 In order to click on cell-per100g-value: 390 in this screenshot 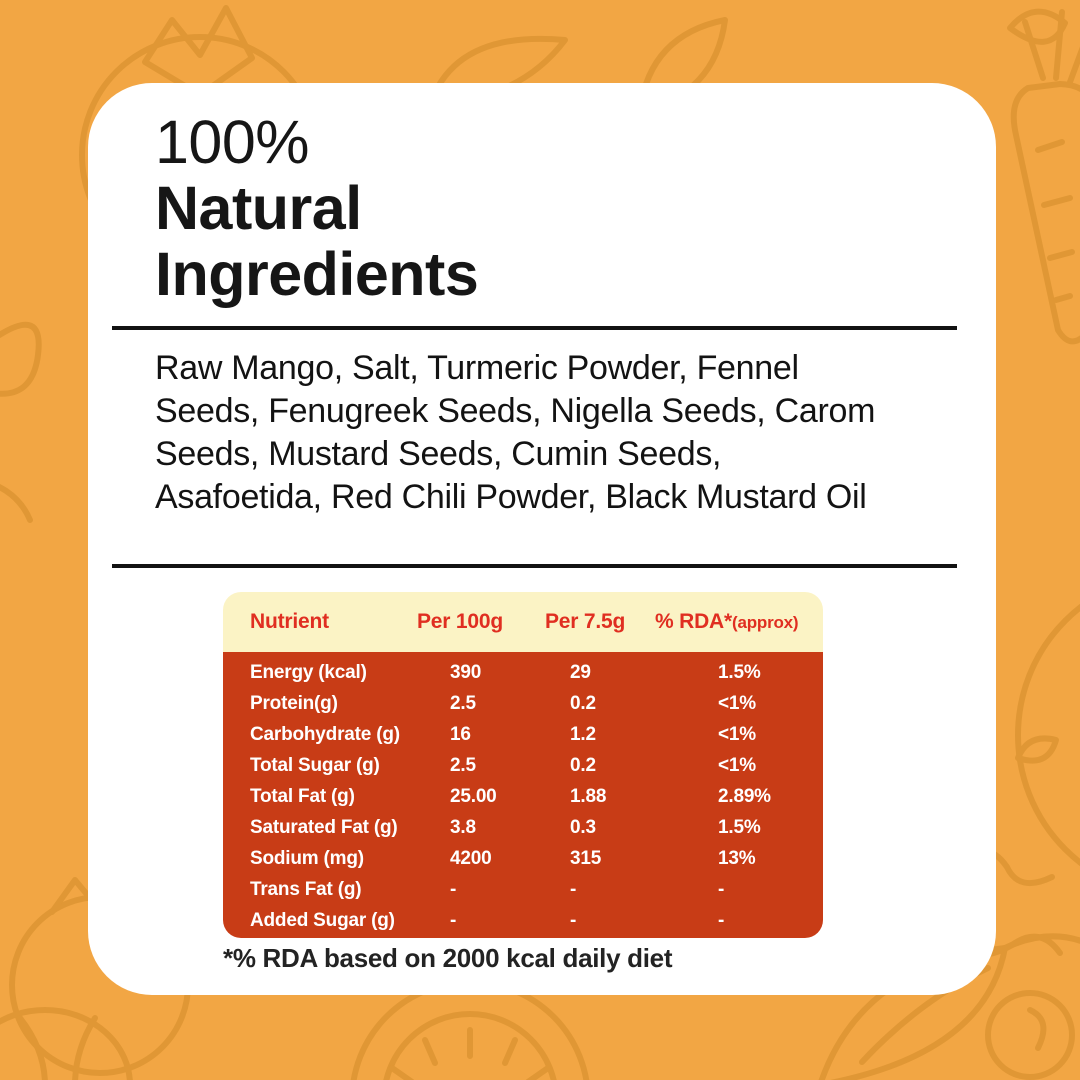, I will do `click(466, 672)`.